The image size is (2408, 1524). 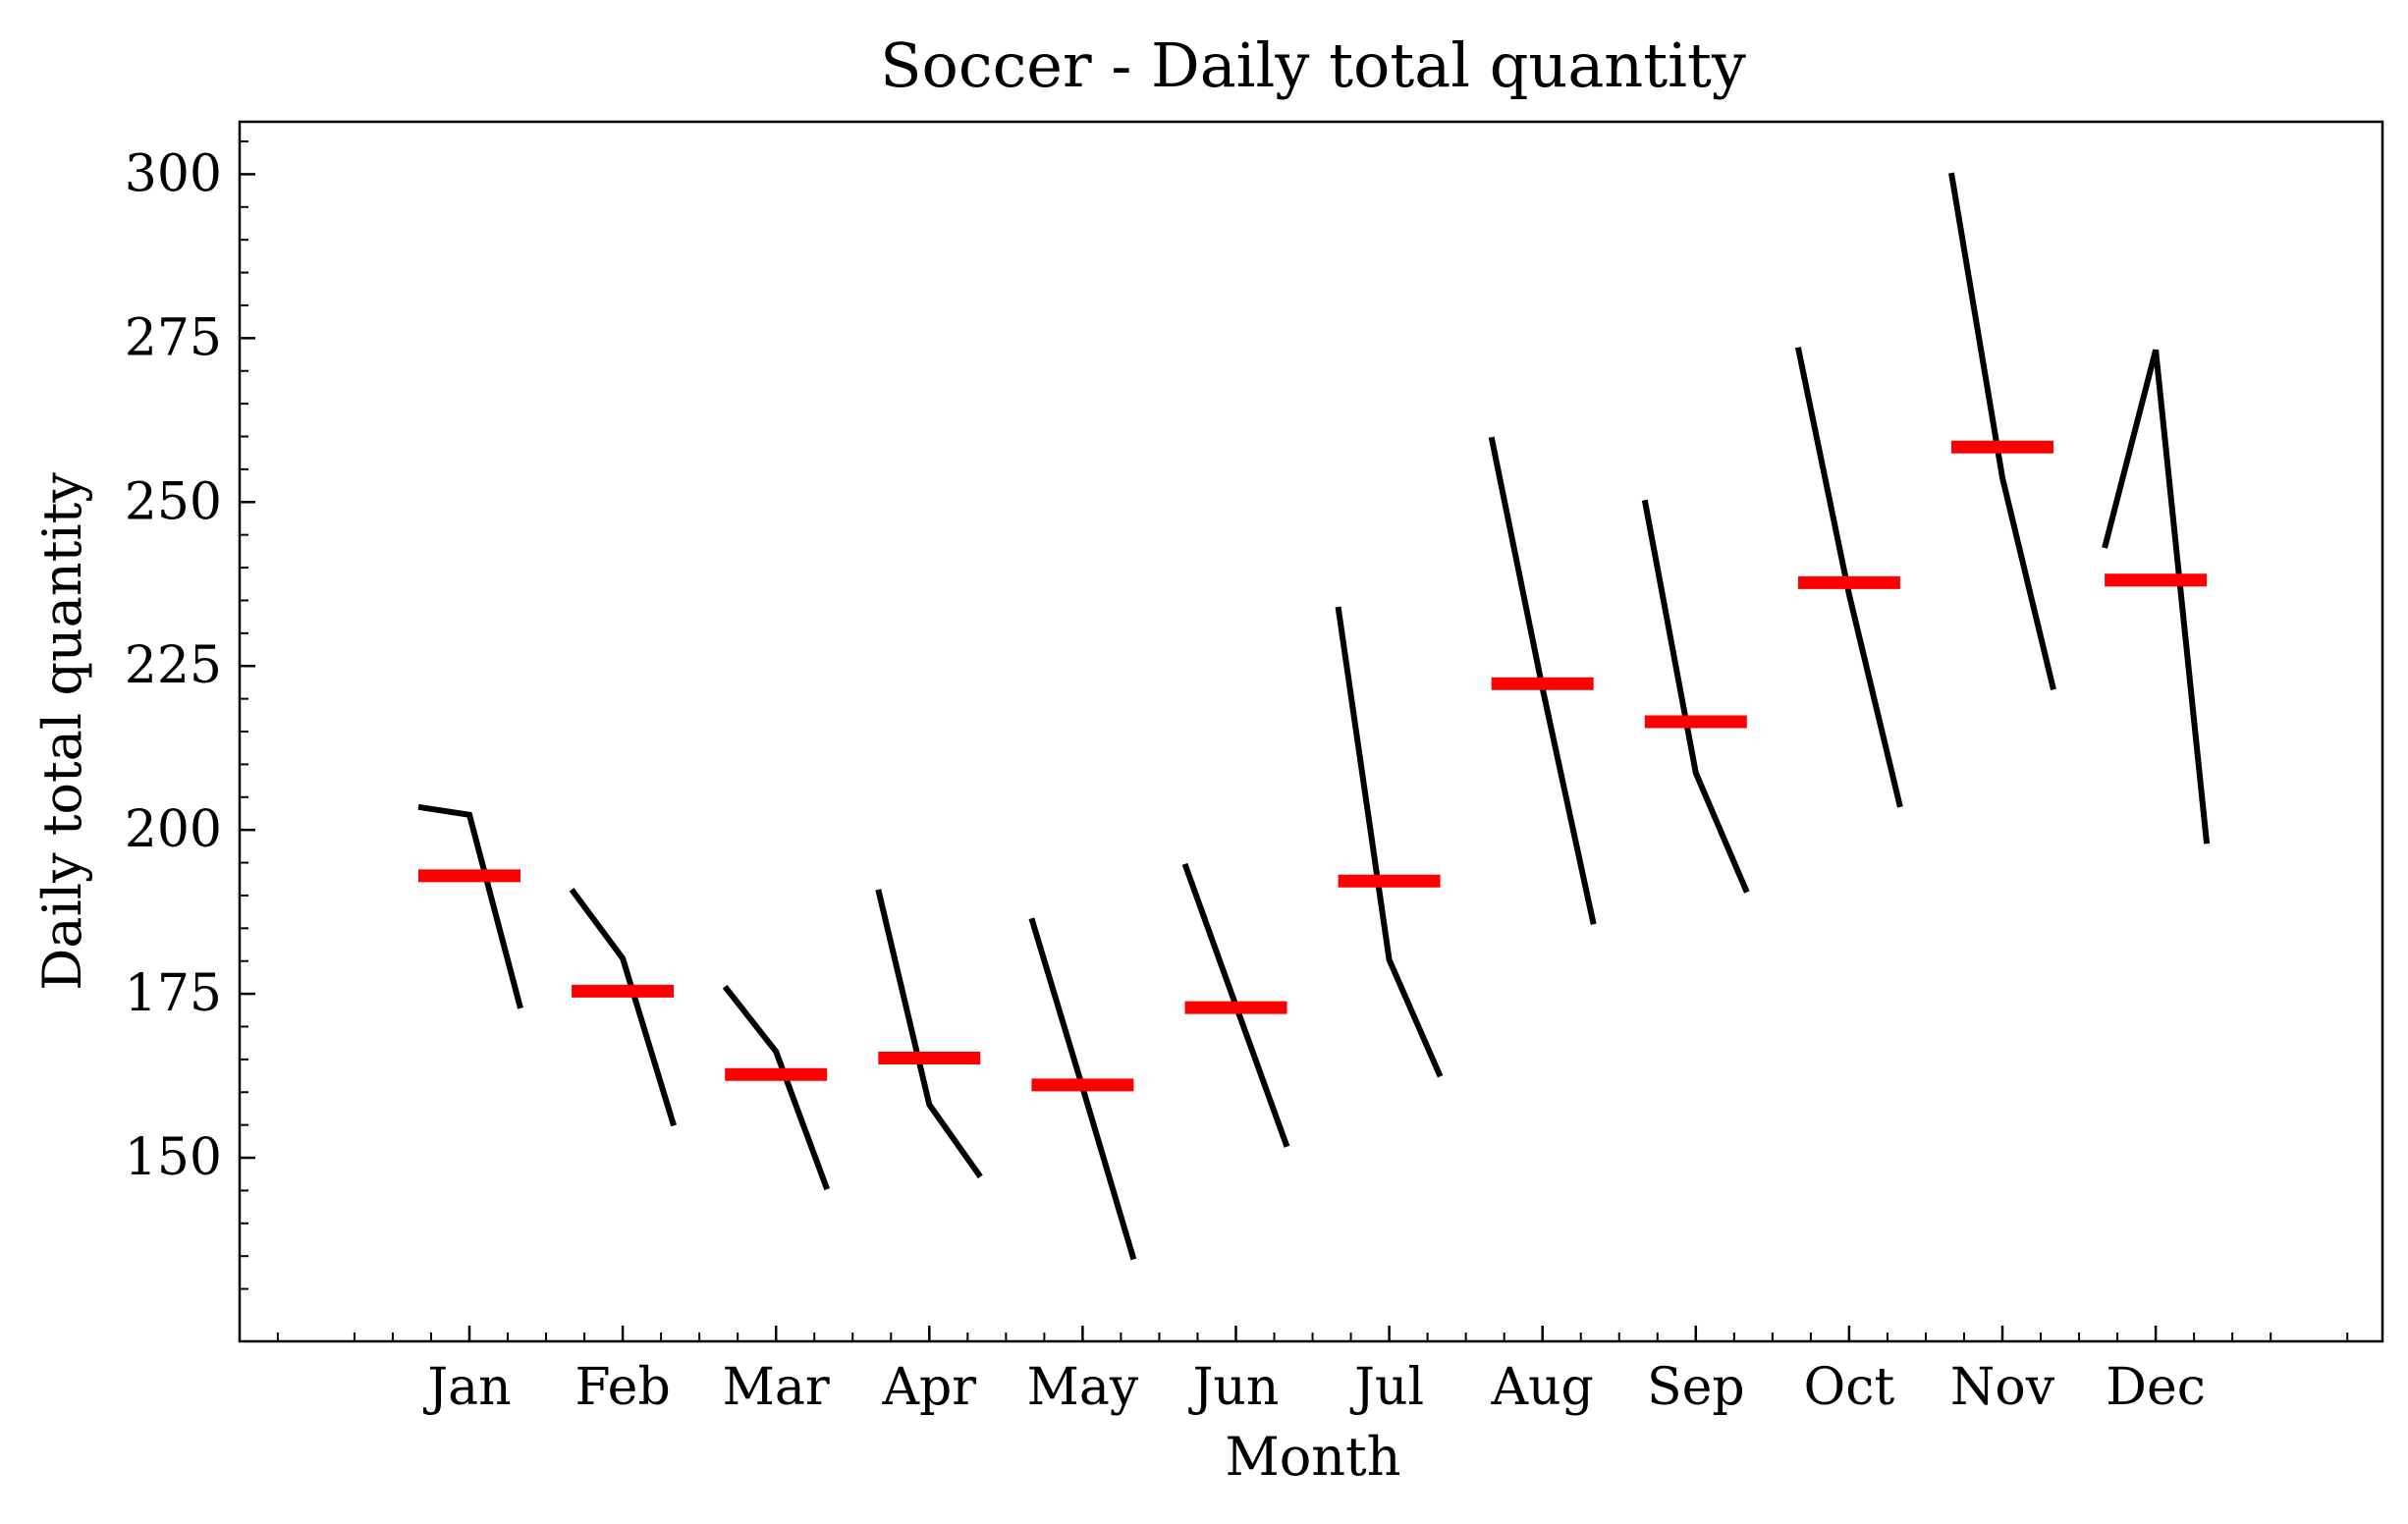 I want to click on x-tick-label: Nov, so click(x=2002, y=1387).